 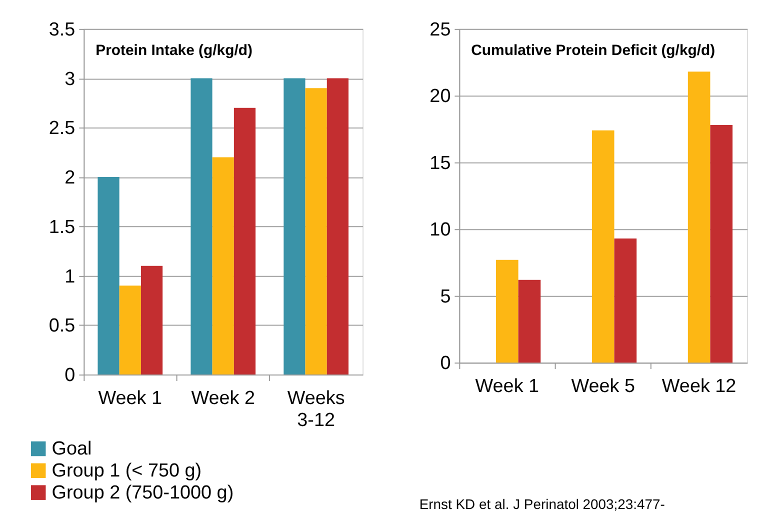 I want to click on text: Cumulative Protein Deficit (g/kg/d), so click(x=593, y=50).